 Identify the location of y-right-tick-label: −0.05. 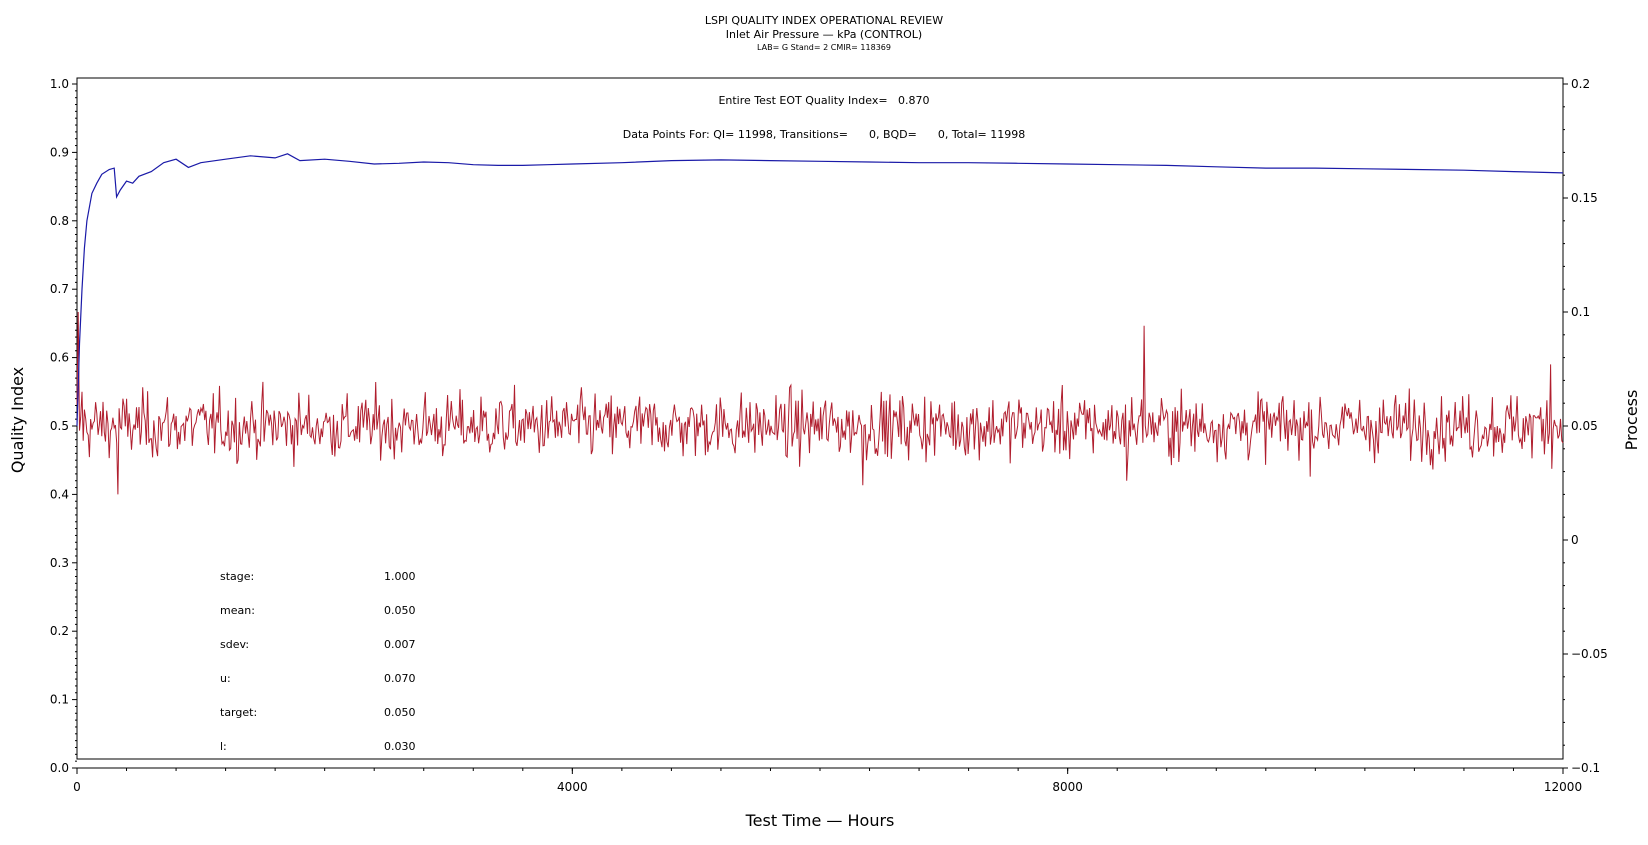
(1589, 654).